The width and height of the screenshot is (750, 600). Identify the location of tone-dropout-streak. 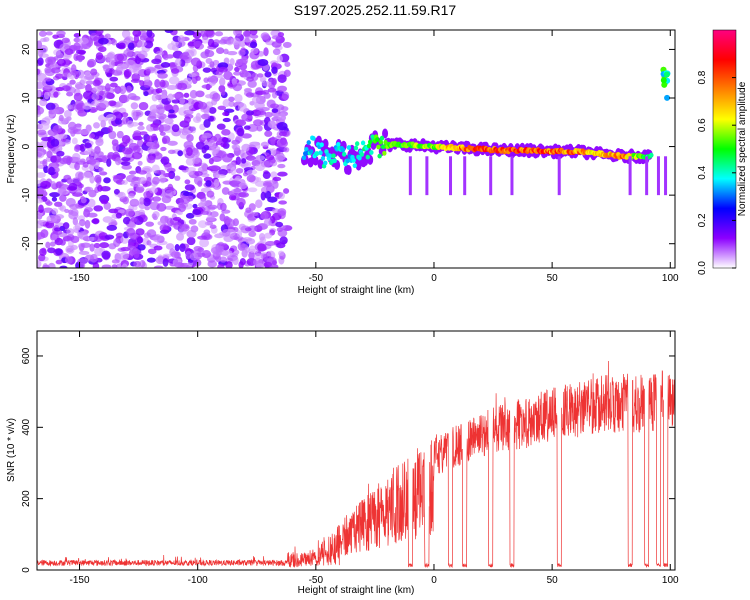
(512, 176).